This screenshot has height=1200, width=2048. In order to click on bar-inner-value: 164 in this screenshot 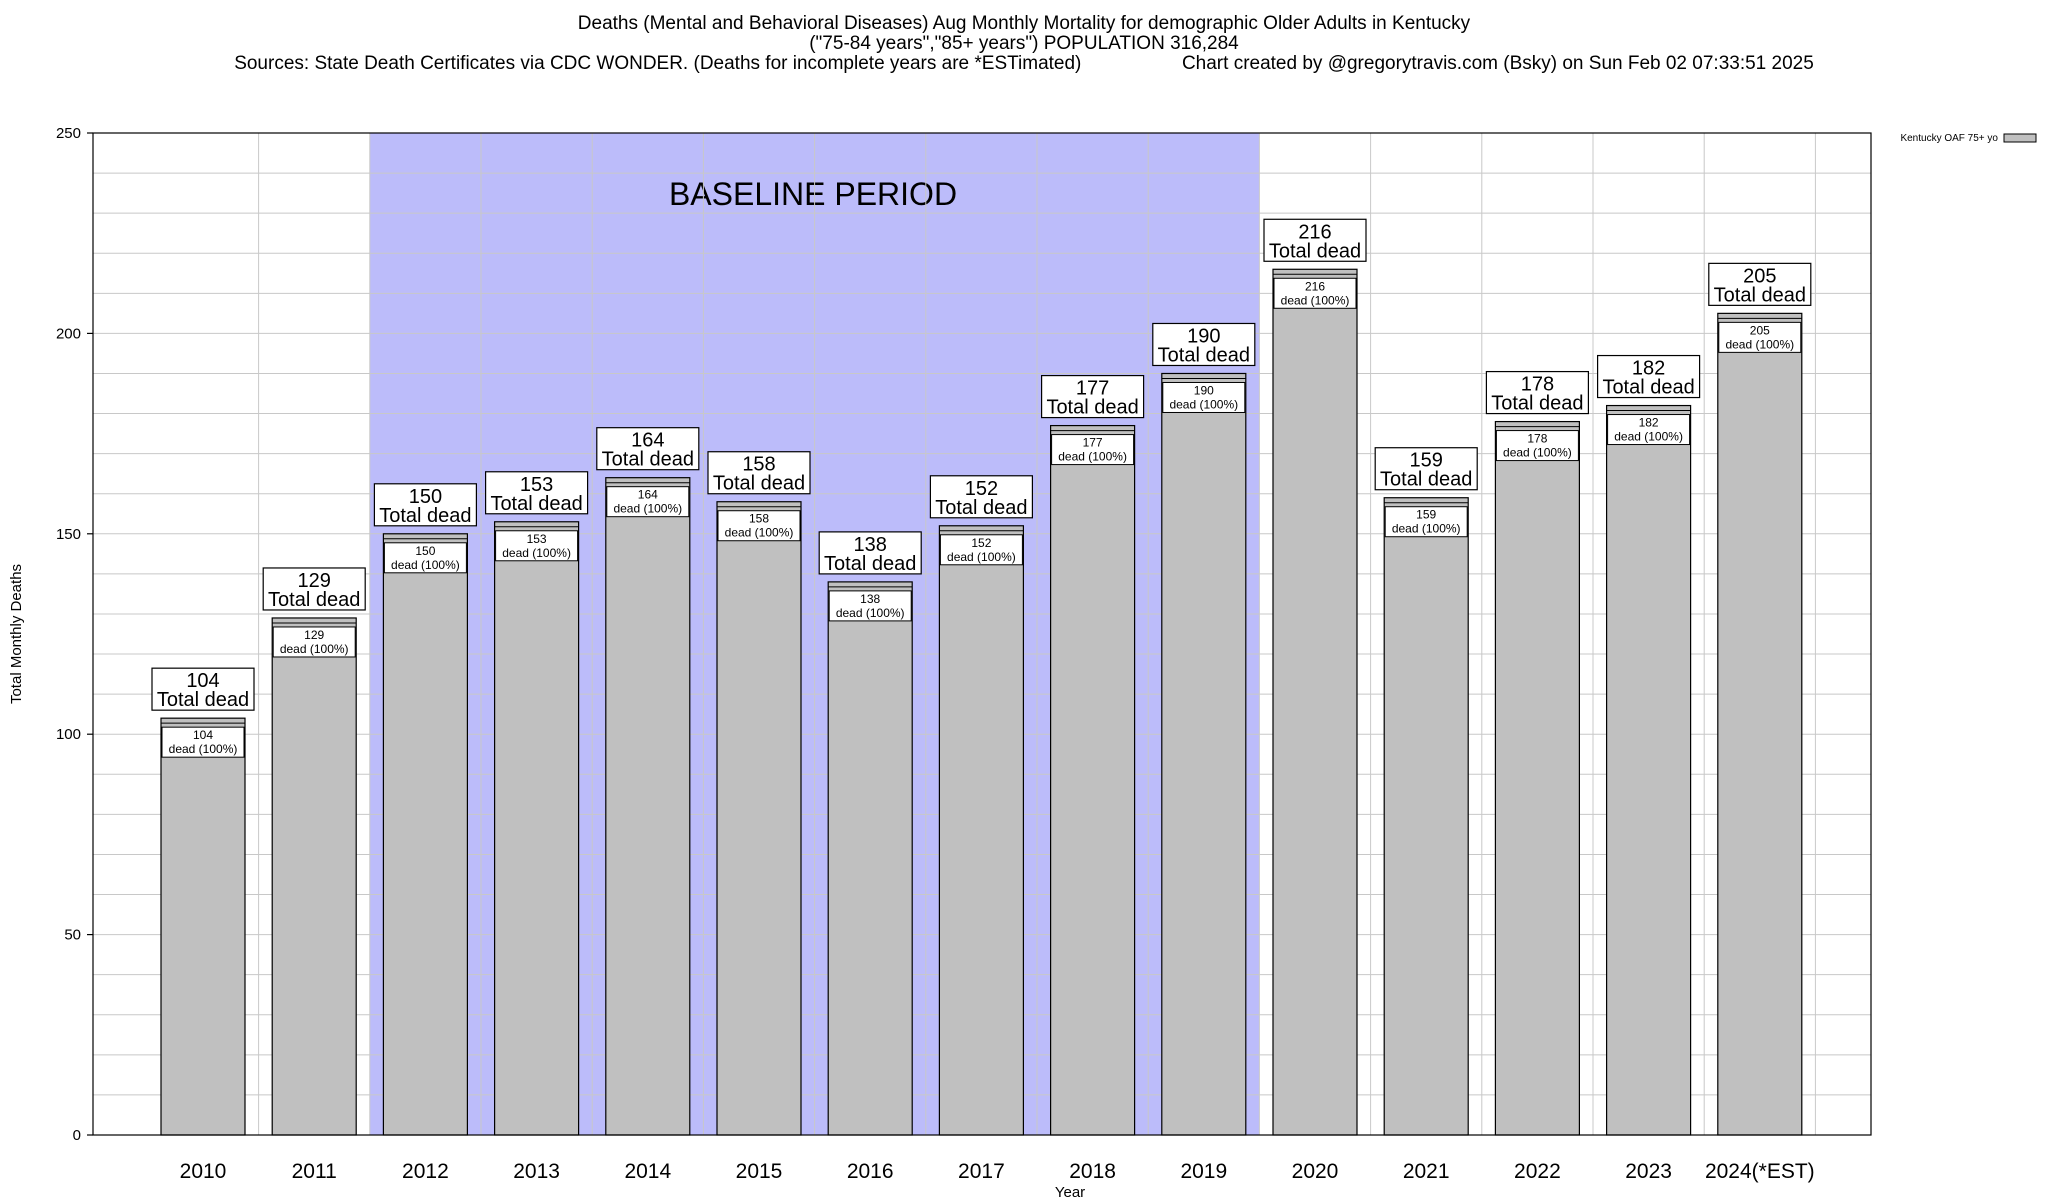, I will do `click(648, 495)`.